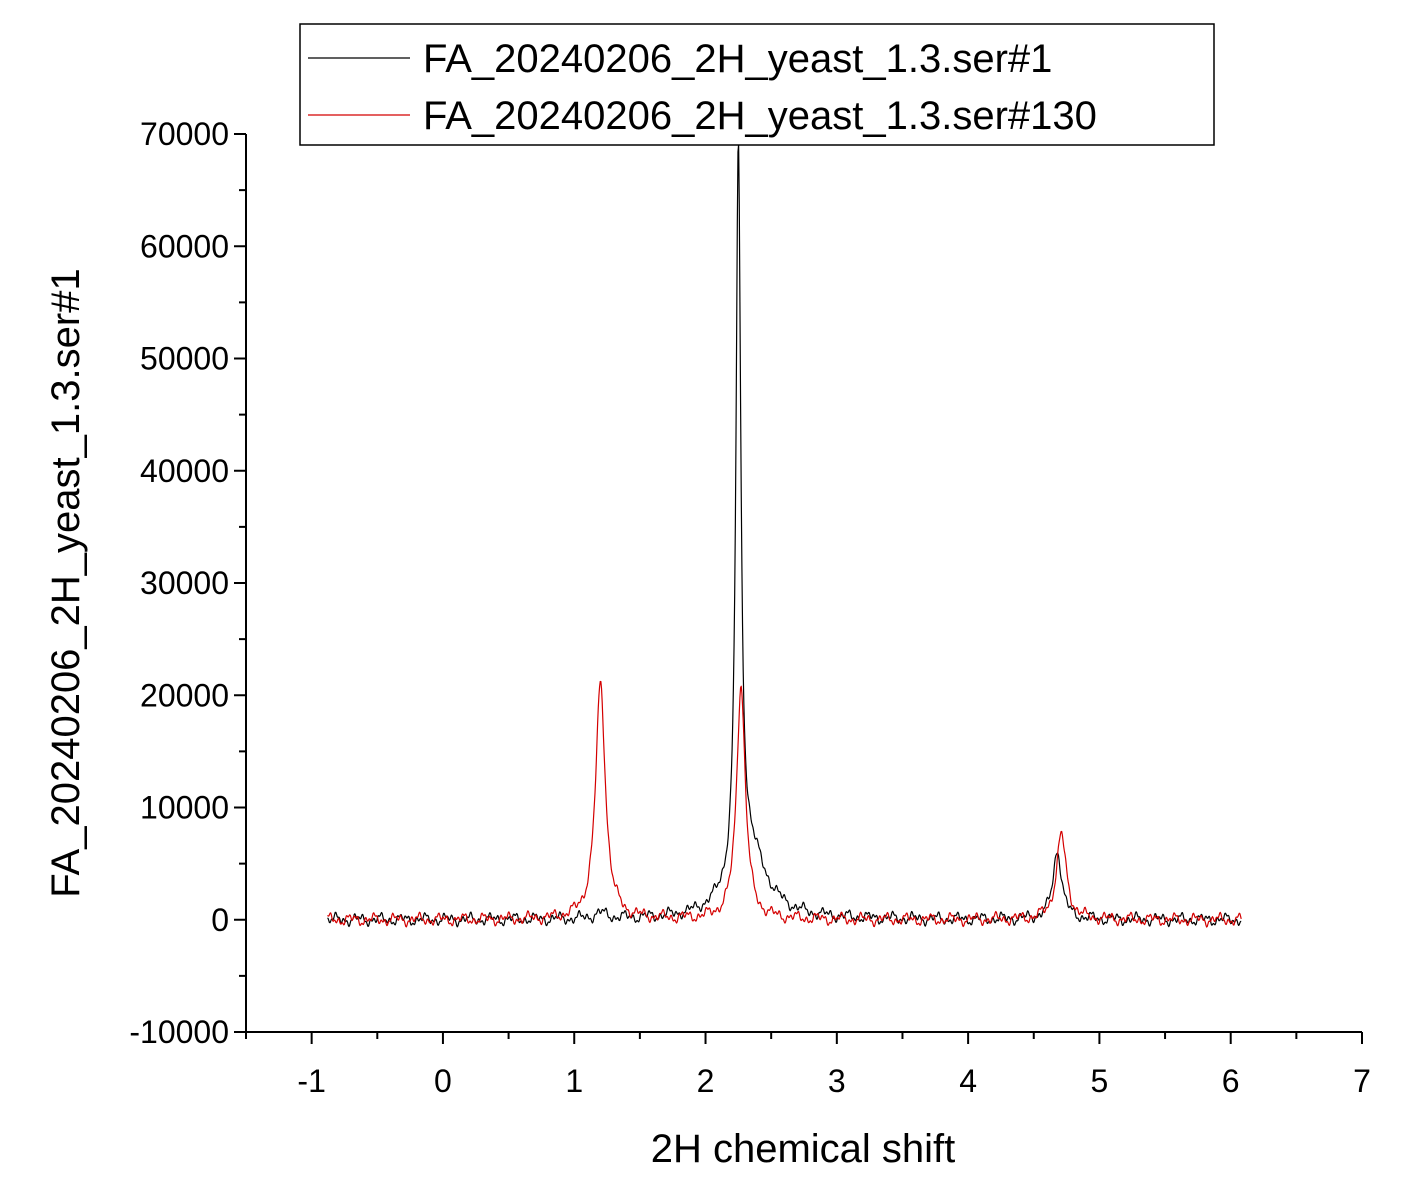 This screenshot has height=1184, width=1413. I want to click on x-tick-label-1: 0, so click(443, 1081).